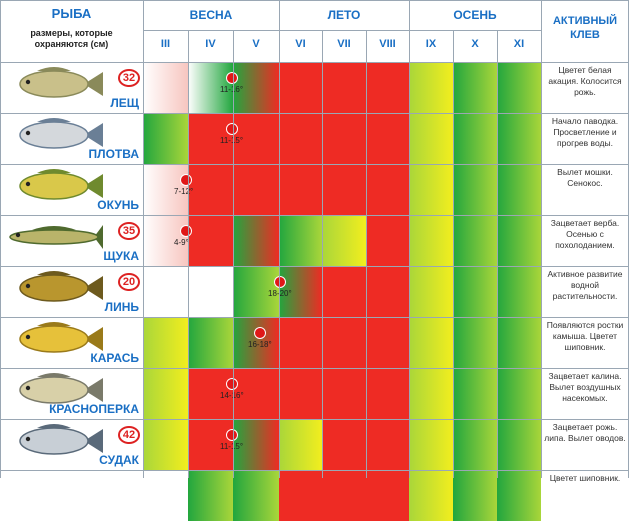 The height and width of the screenshot is (521, 629). What do you see at coordinates (114, 358) in the screenshot?
I see `fish-name: КАРАСЬ` at bounding box center [114, 358].